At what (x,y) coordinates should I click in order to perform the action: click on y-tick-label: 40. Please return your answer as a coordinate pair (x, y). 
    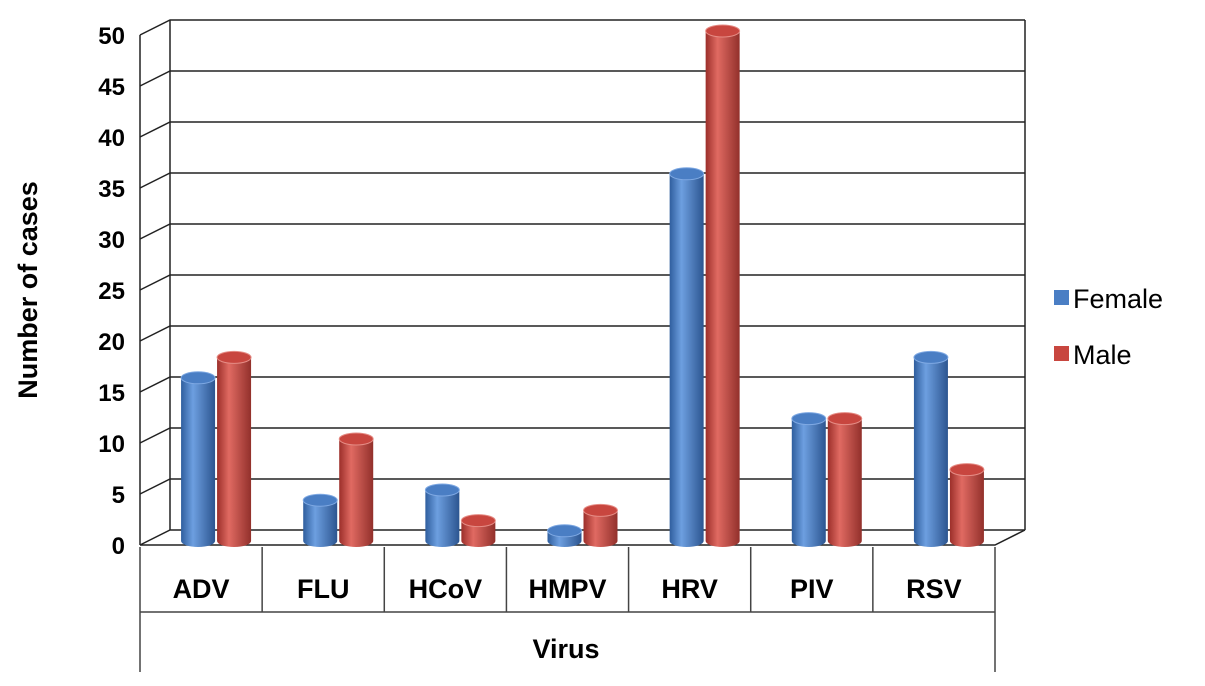
    Looking at the image, I should click on (111, 138).